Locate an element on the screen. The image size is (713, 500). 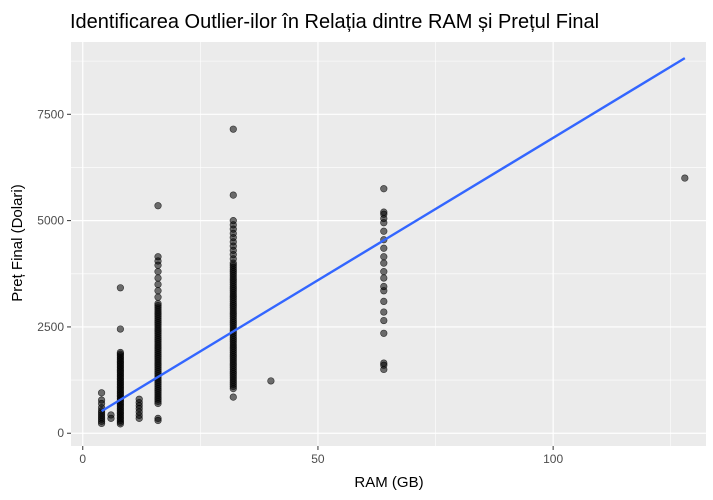
y-tick-label: 0 is located at coordinates (60, 433).